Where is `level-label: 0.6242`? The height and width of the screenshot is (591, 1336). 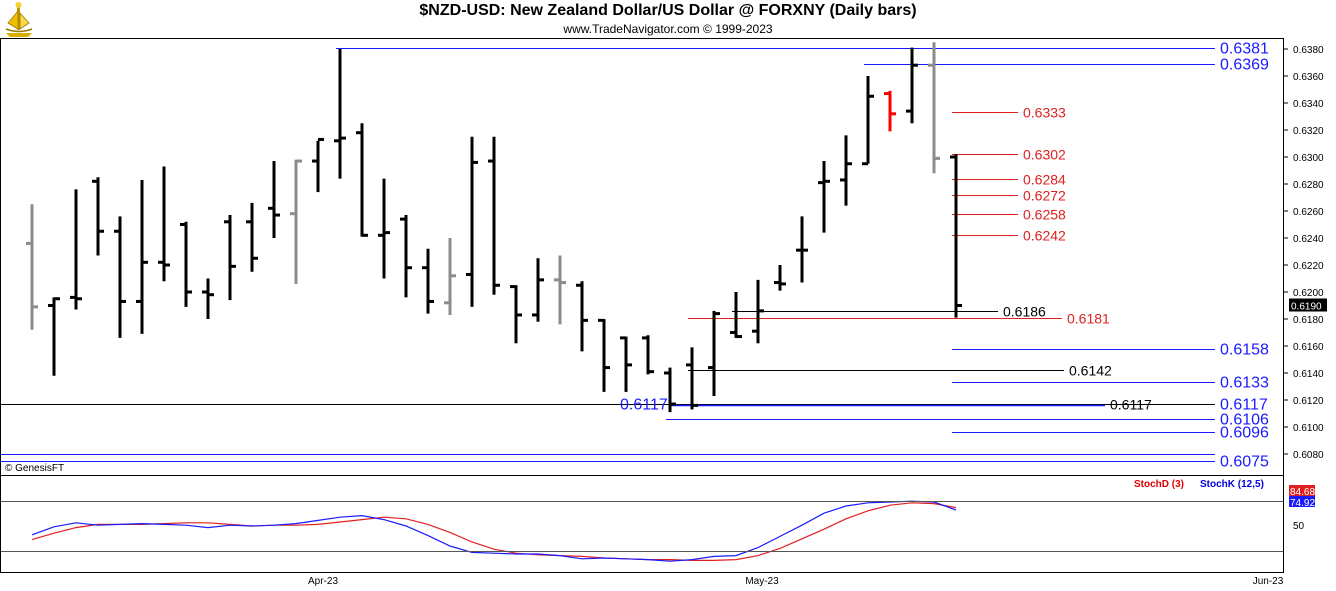 level-label: 0.6242 is located at coordinates (1044, 236).